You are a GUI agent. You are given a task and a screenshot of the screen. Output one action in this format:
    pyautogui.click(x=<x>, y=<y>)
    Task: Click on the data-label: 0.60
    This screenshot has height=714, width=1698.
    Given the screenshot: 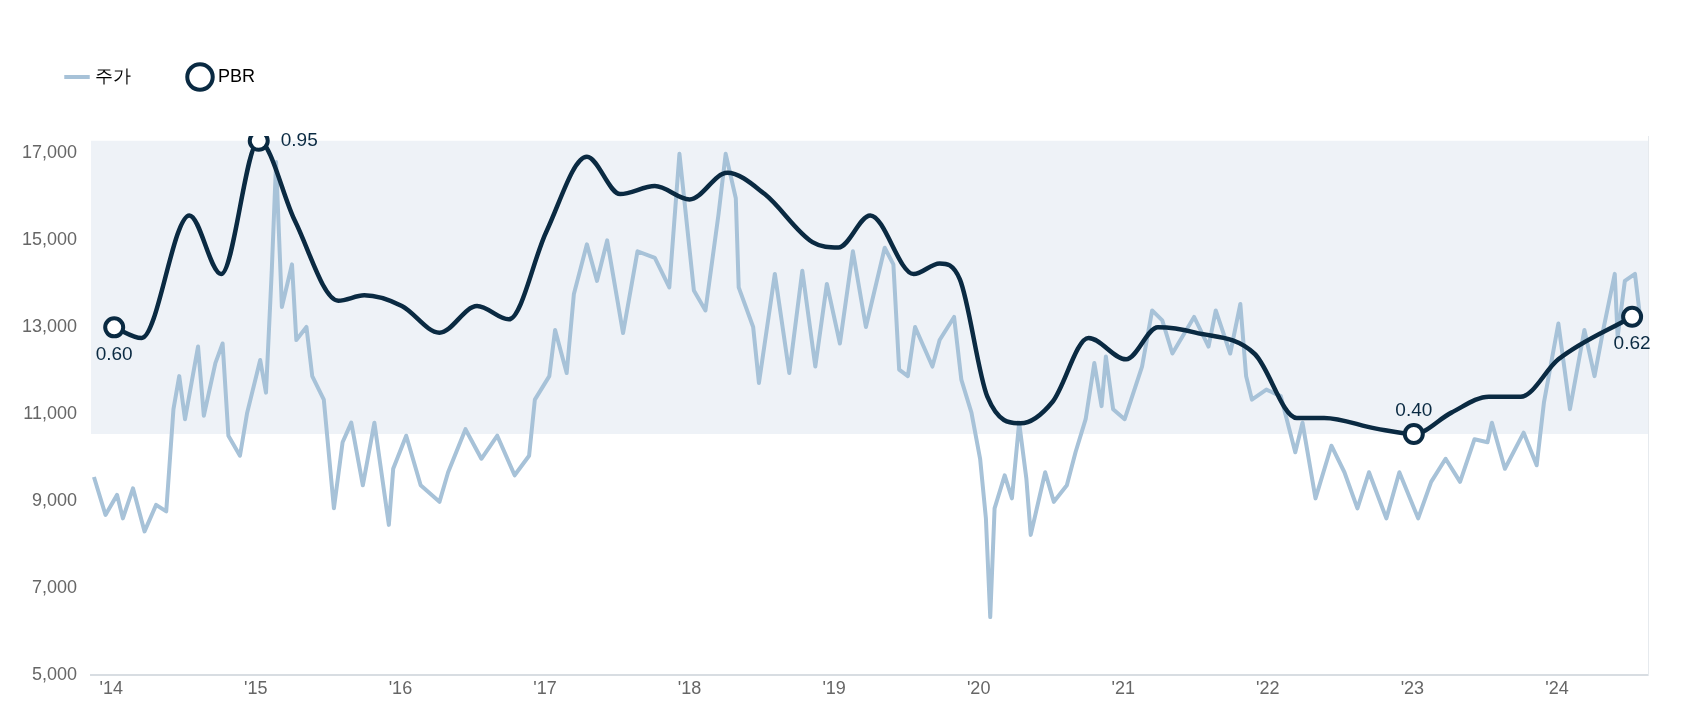 What is the action you would take?
    pyautogui.click(x=114, y=354)
    